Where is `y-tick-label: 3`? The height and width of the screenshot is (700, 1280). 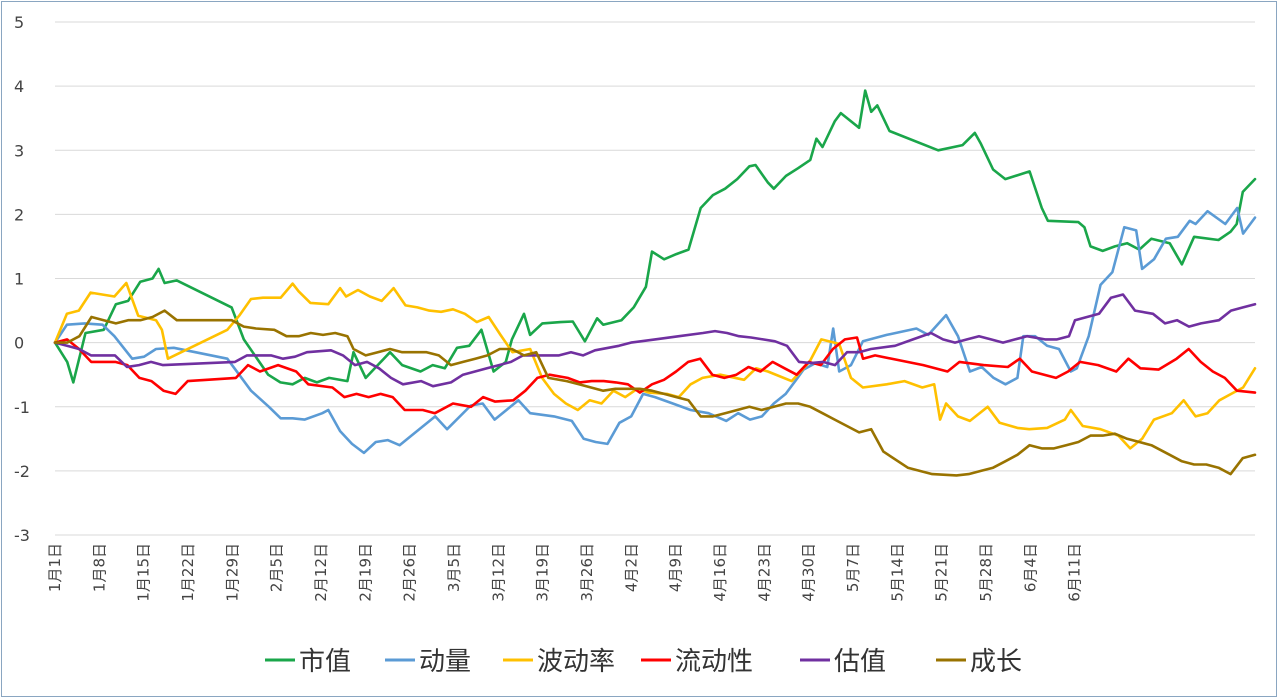 y-tick-label: 3 is located at coordinates (19, 150).